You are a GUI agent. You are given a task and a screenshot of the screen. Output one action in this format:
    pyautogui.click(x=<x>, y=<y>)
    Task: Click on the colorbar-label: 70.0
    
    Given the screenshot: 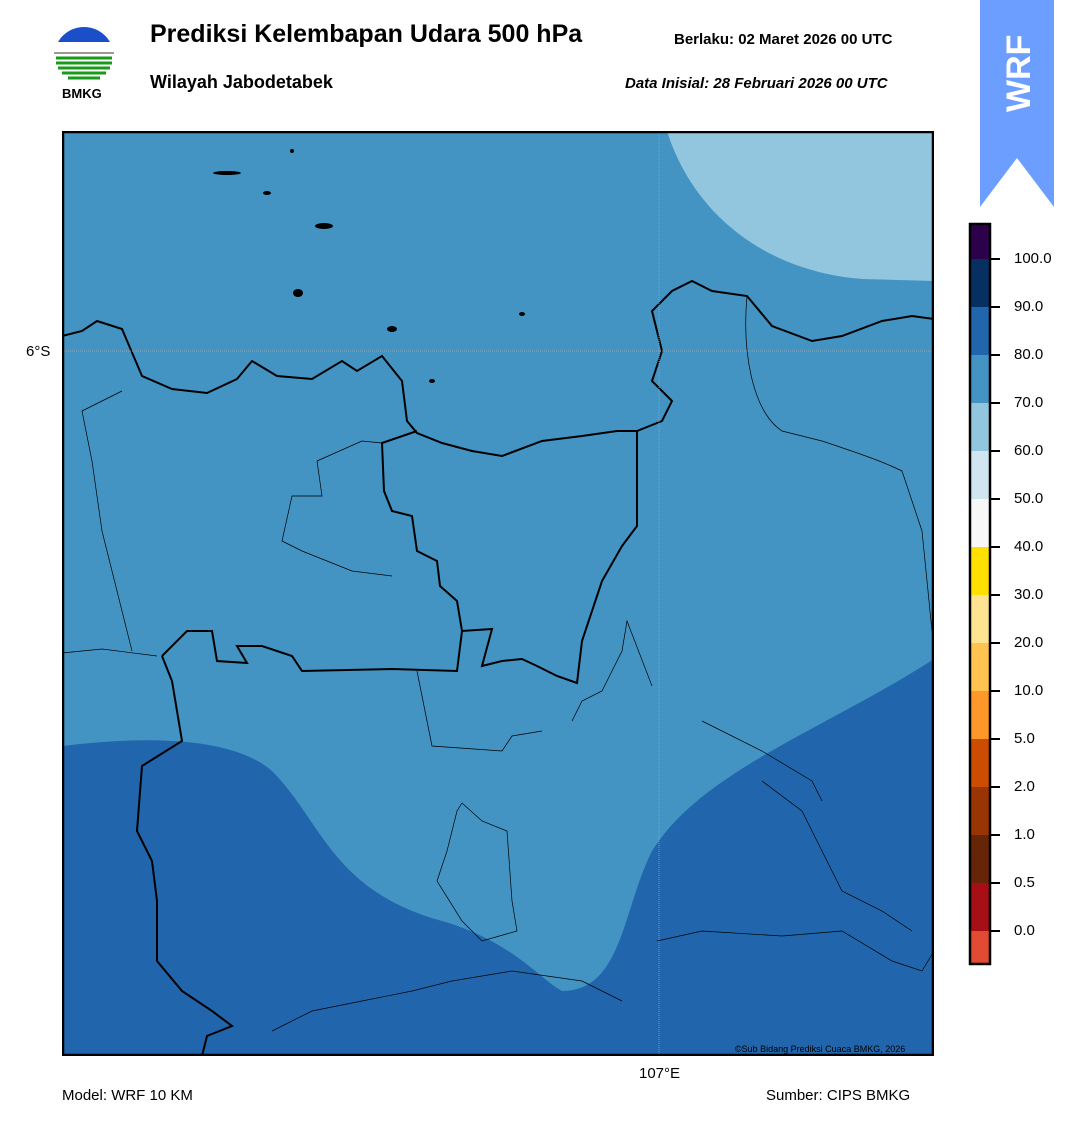 What is the action you would take?
    pyautogui.click(x=1029, y=402)
    